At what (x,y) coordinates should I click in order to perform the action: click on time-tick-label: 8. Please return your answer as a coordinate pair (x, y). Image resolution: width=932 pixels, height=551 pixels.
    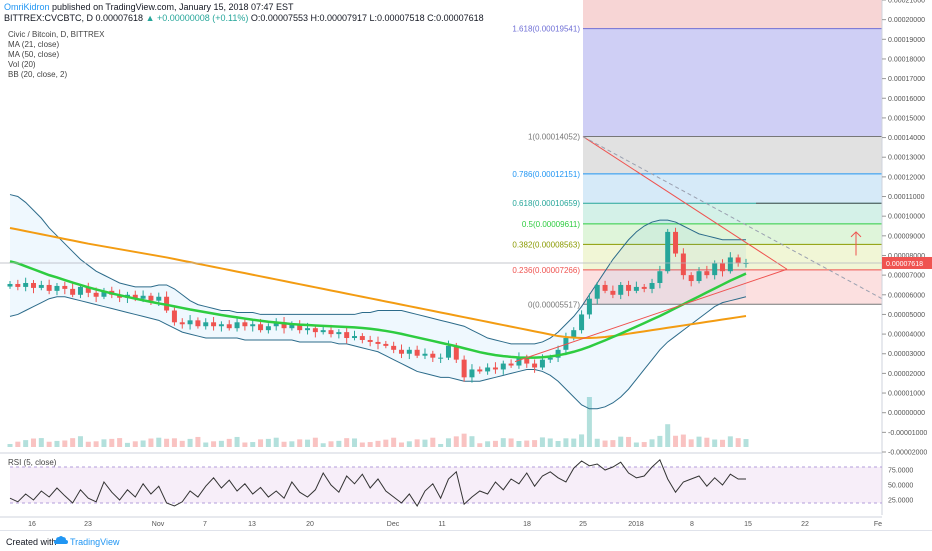
    Looking at the image, I should click on (692, 524).